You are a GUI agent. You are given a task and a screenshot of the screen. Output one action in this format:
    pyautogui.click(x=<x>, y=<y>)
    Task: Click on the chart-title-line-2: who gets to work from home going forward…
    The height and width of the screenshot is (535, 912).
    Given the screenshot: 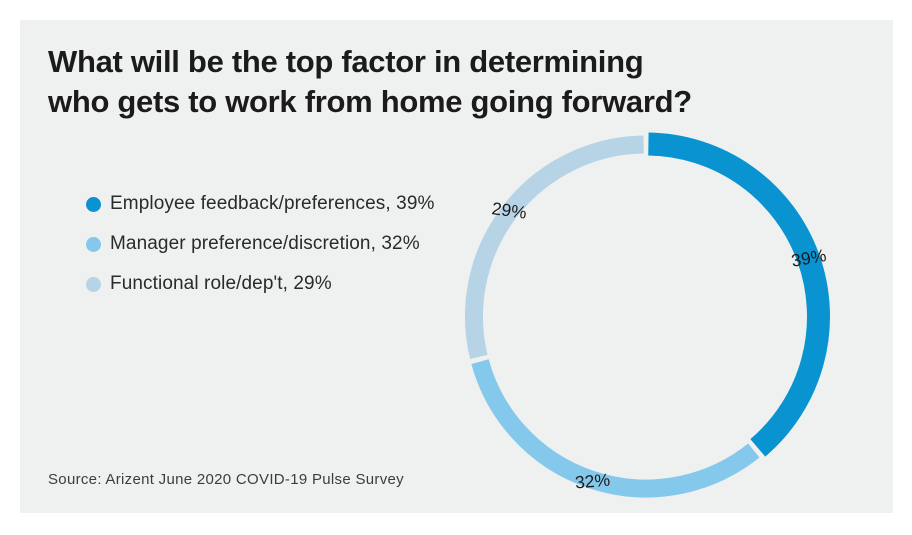 What is the action you would take?
    pyautogui.click(x=370, y=101)
    